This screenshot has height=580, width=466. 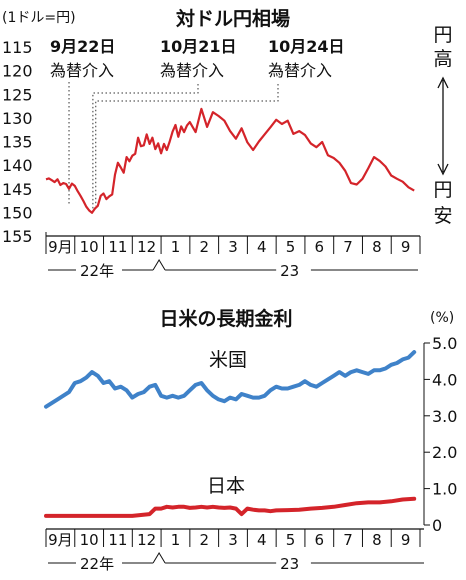 What do you see at coordinates (39, 18) in the screenshot?
I see `fx-unit-label: (1ドル=円)` at bounding box center [39, 18].